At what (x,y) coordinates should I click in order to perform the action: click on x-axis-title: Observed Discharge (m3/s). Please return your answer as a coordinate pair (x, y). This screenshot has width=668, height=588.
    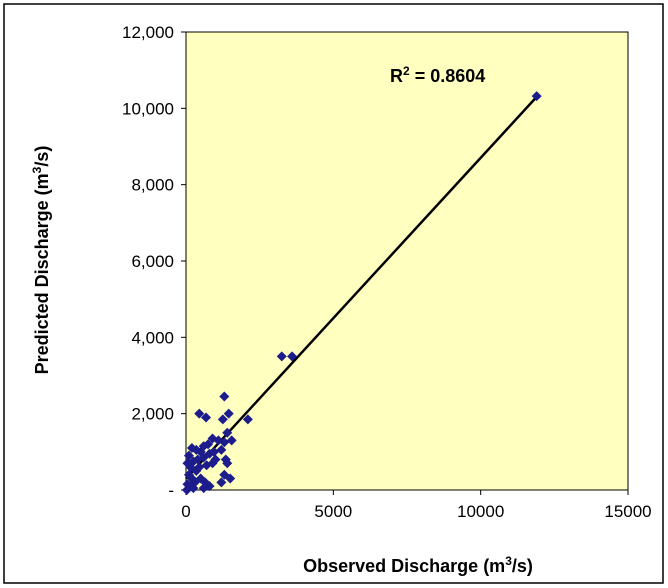
    Looking at the image, I should click on (418, 565).